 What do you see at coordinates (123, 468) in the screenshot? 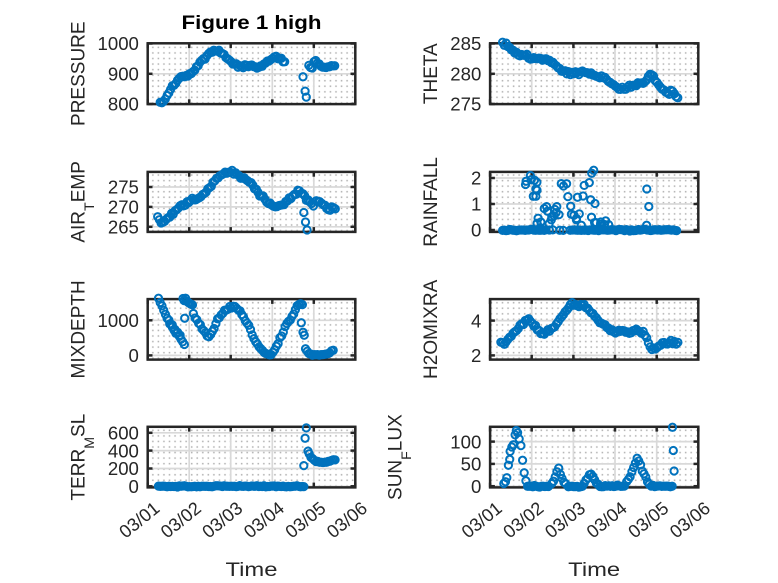
I see `svg-text: 200` at bounding box center [123, 468].